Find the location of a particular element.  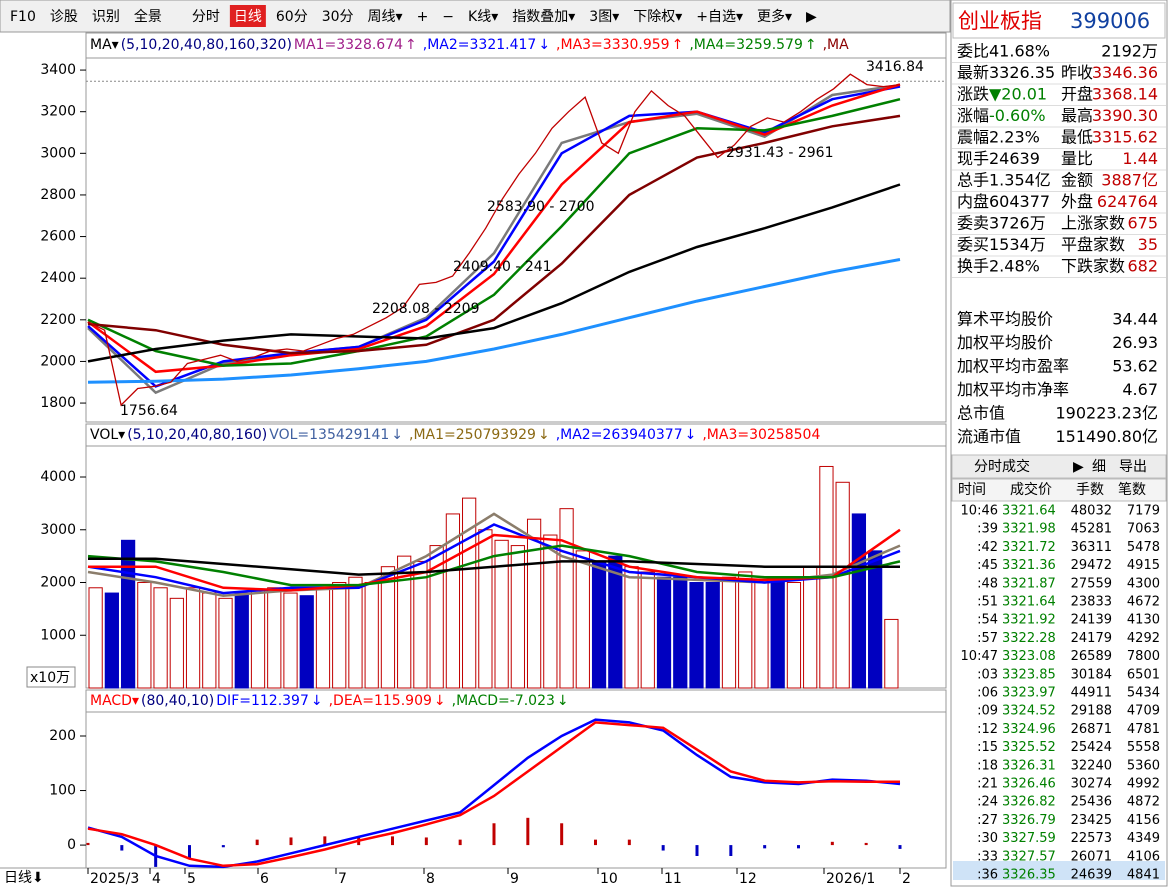

toolbar-button: 30分 is located at coordinates (338, 17).